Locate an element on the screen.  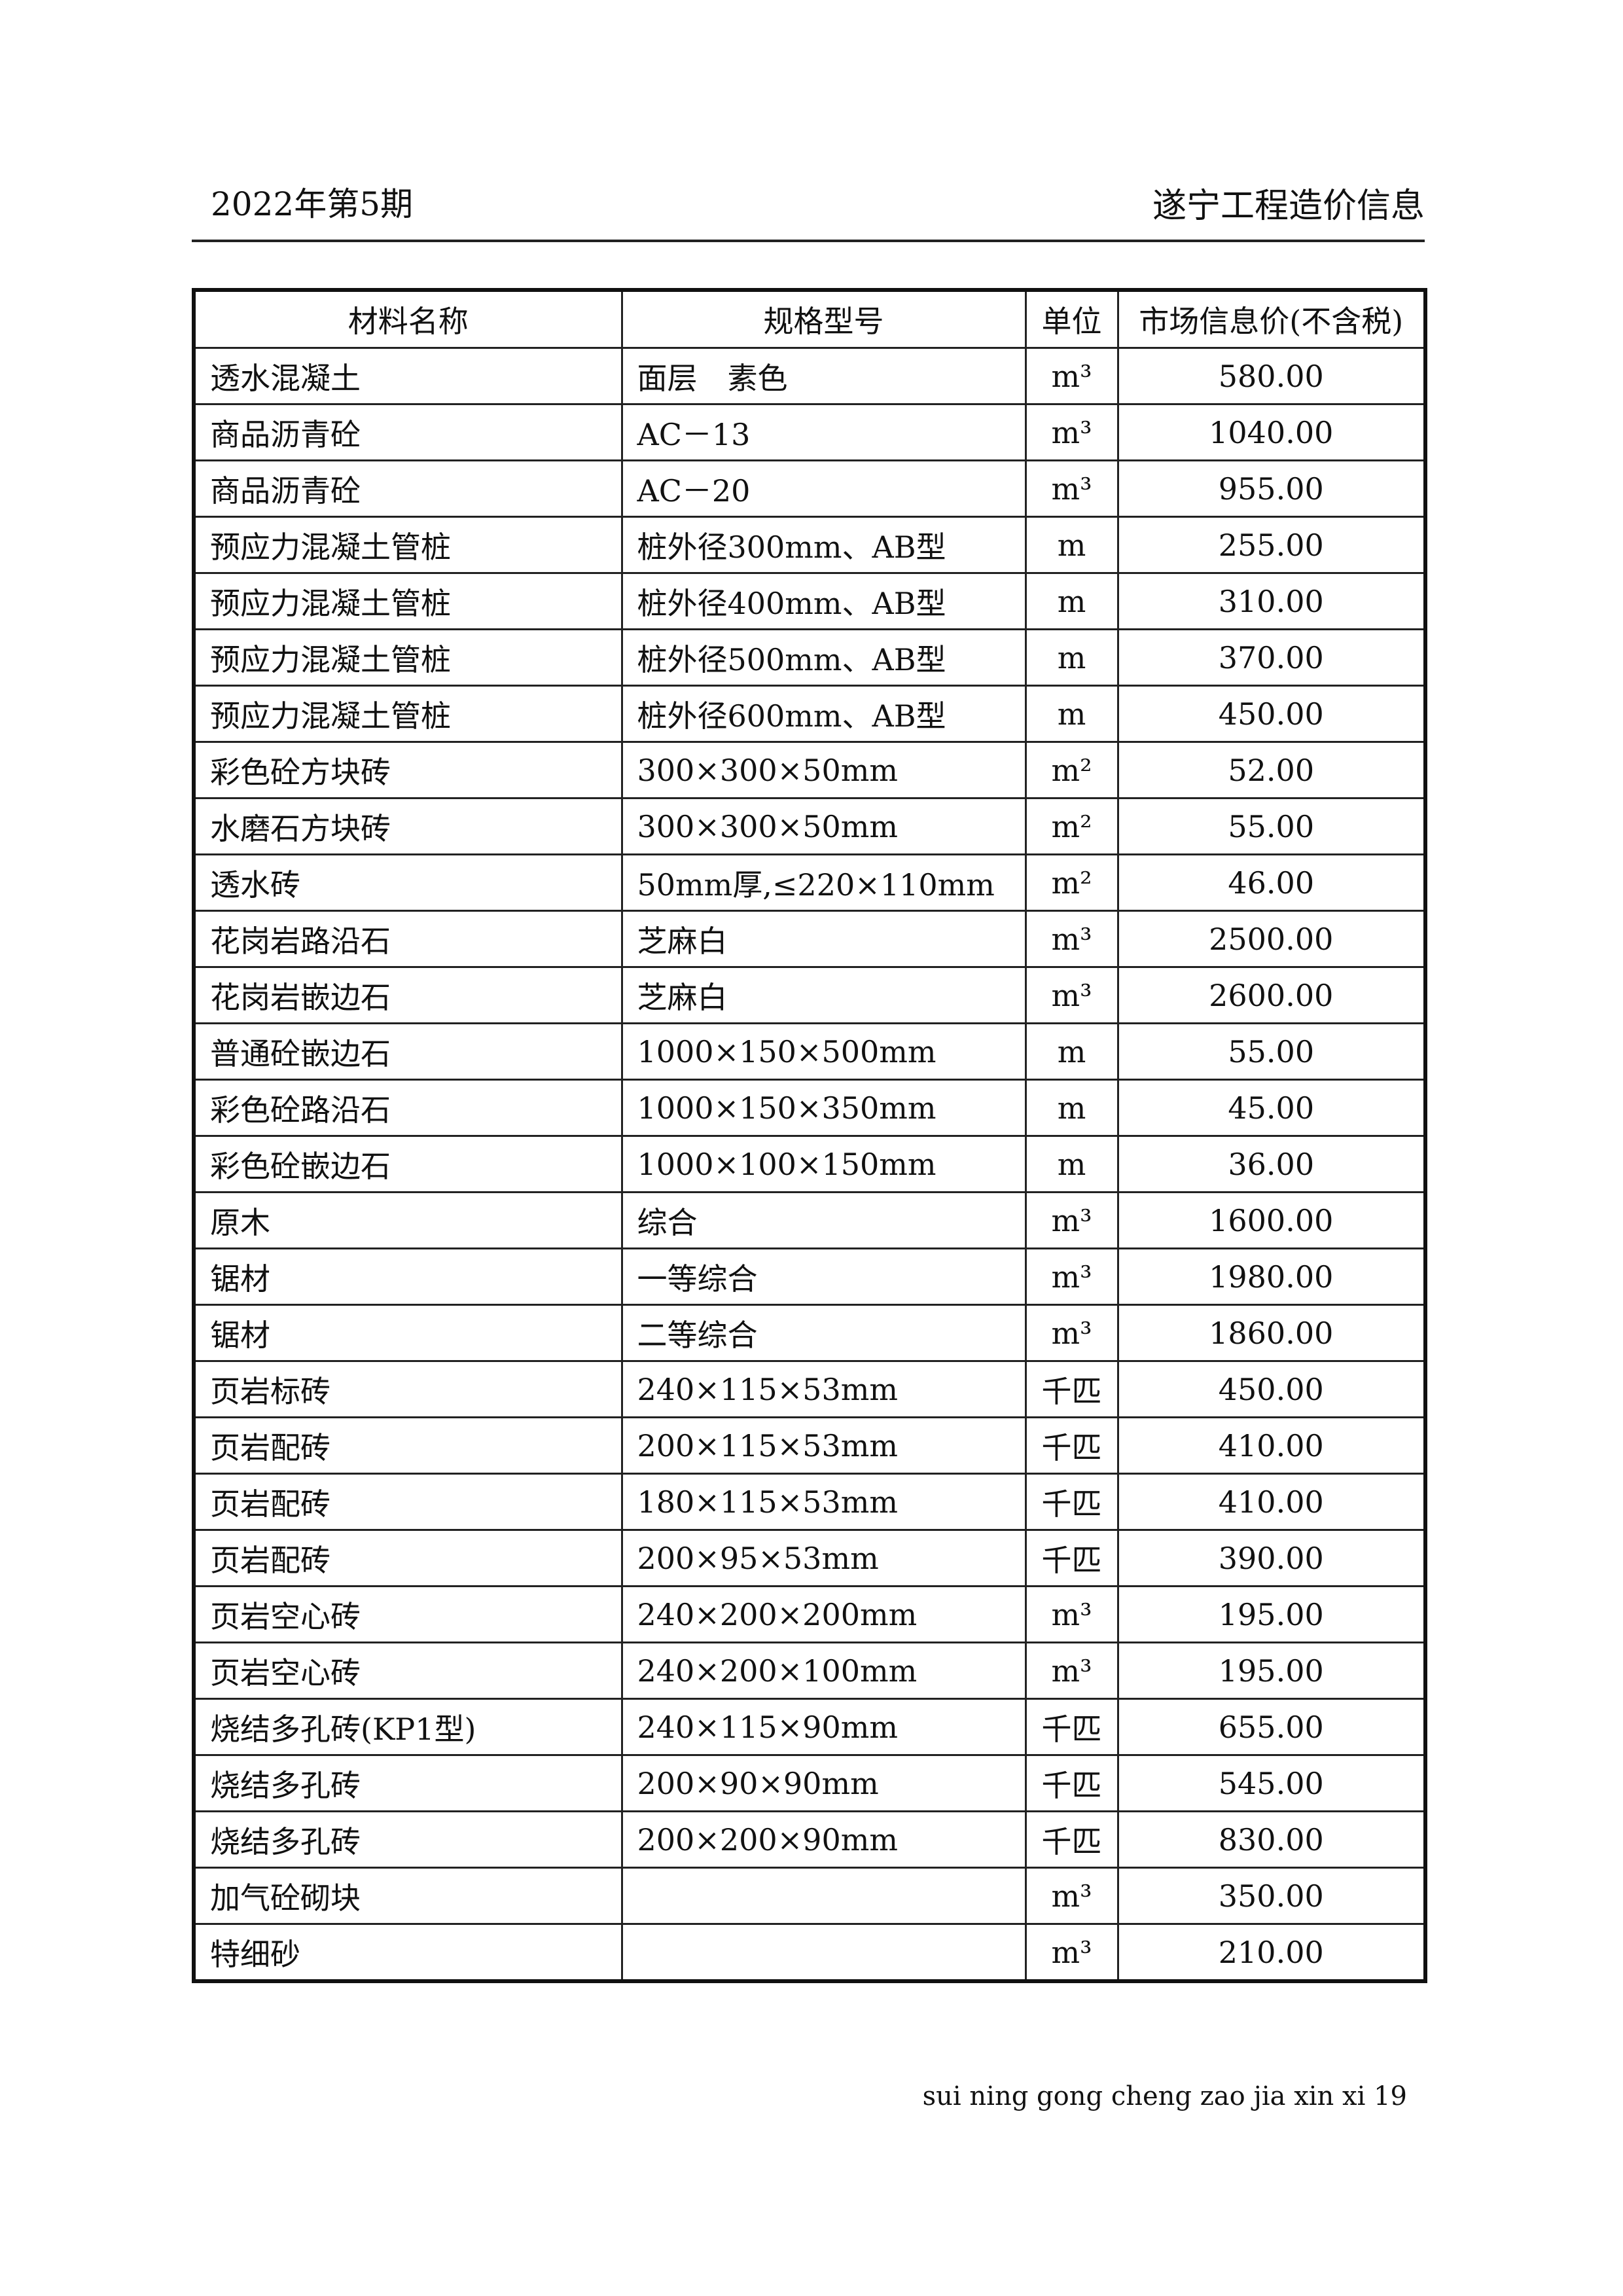
cell-name: 加气砼砌块 is located at coordinates (407, 1896).